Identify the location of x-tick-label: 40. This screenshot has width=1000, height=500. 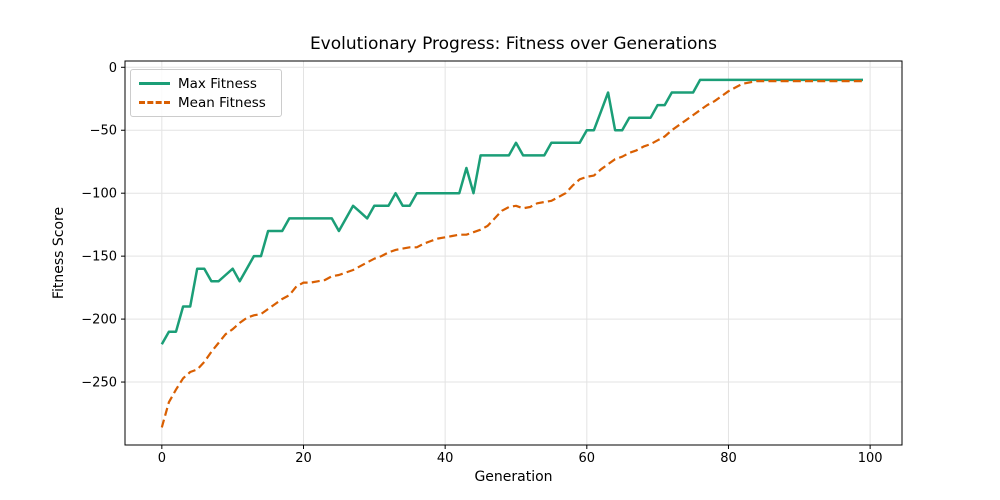
(445, 458).